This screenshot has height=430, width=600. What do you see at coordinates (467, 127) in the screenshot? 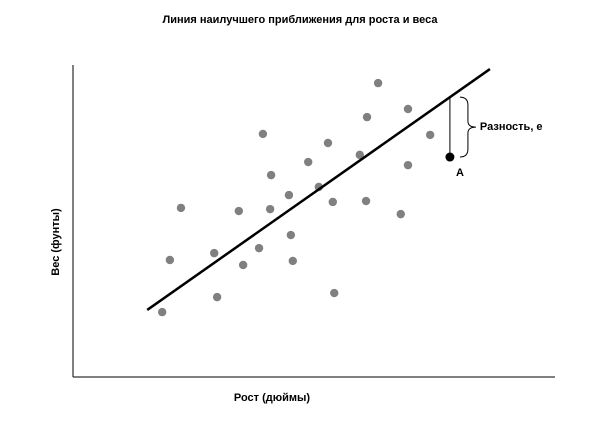
I see `brace` at bounding box center [467, 127].